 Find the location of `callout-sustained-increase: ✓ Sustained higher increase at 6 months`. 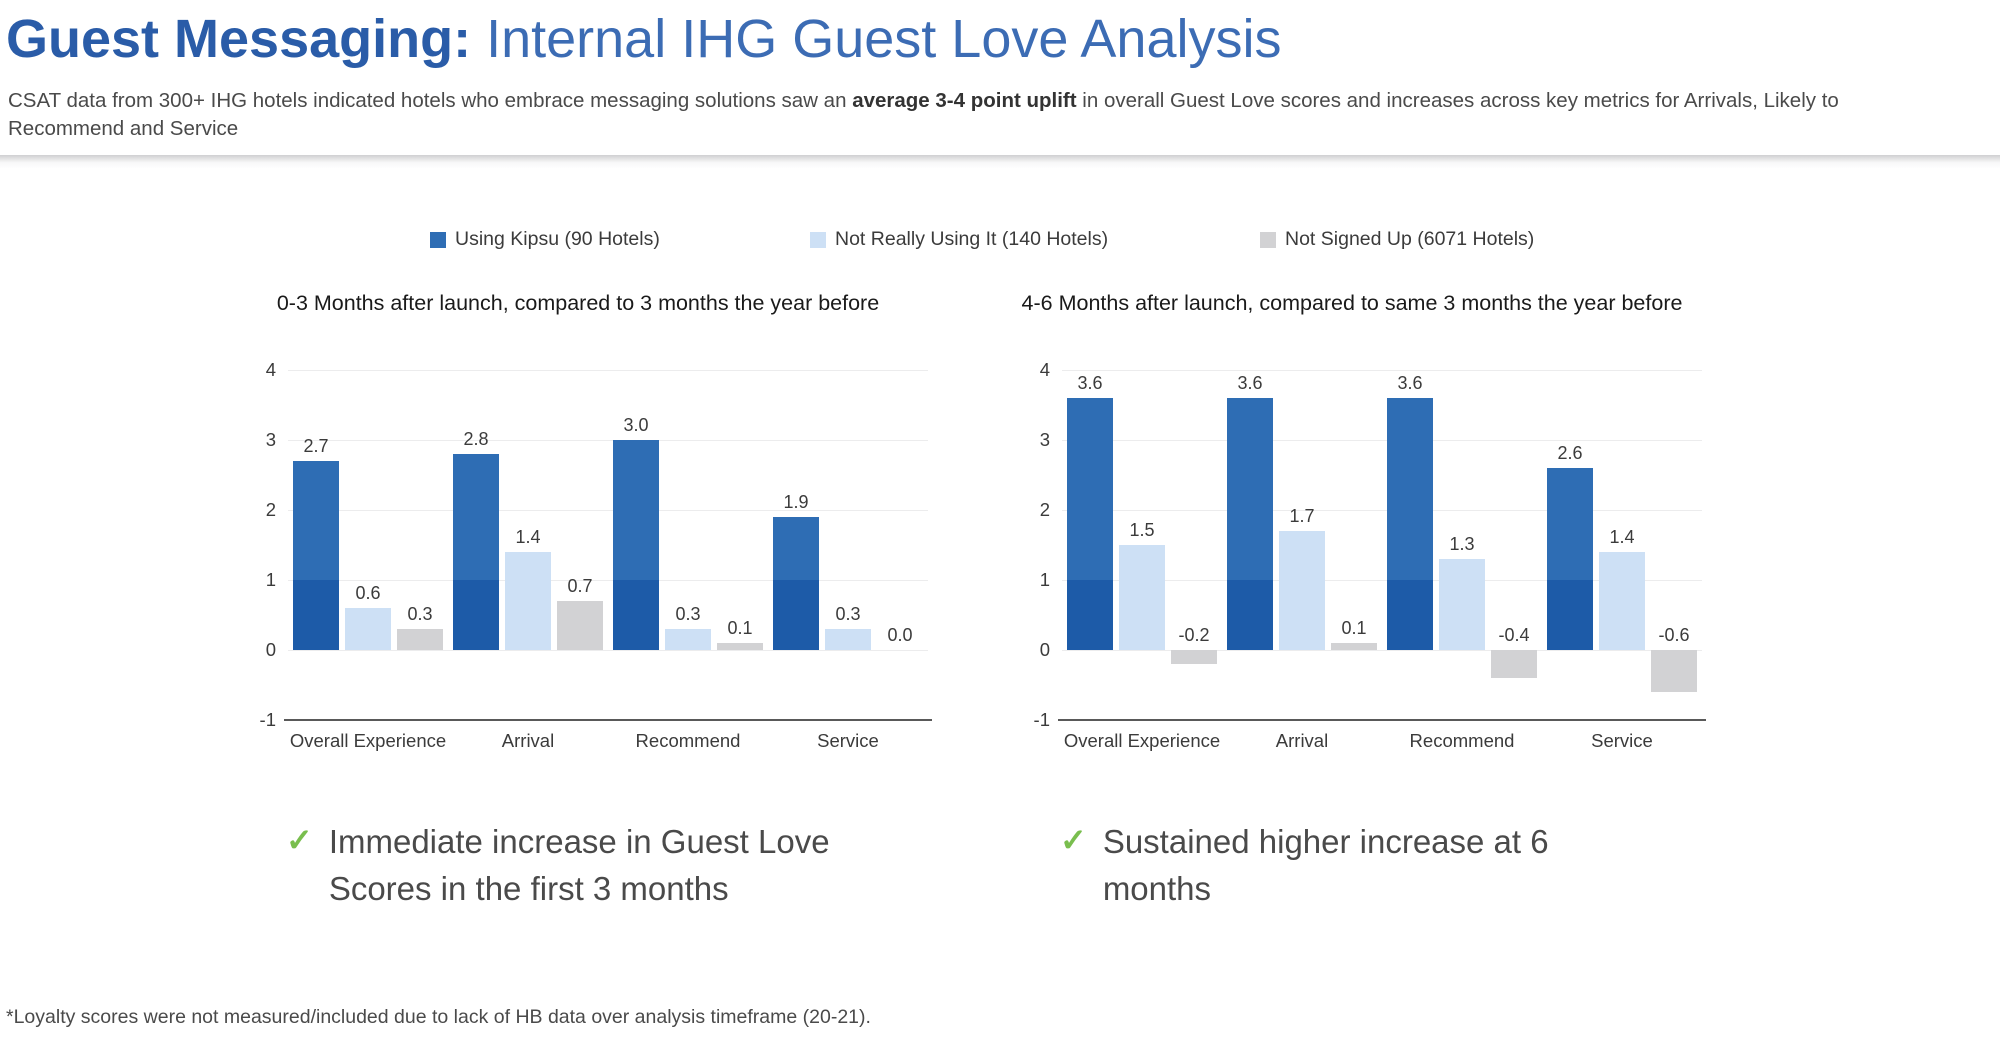

callout-sustained-increase: ✓ Sustained higher increase at 6 months is located at coordinates (1360, 865).